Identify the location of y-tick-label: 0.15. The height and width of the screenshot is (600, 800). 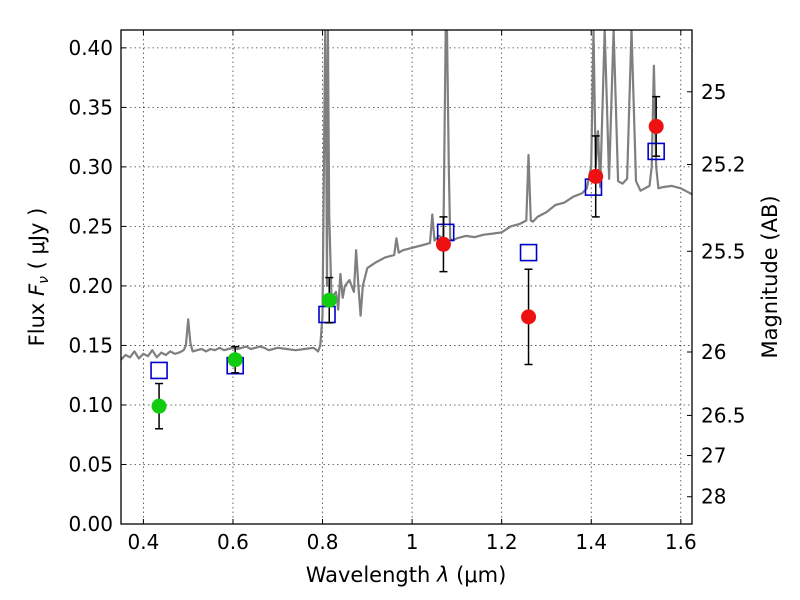
(90, 345).